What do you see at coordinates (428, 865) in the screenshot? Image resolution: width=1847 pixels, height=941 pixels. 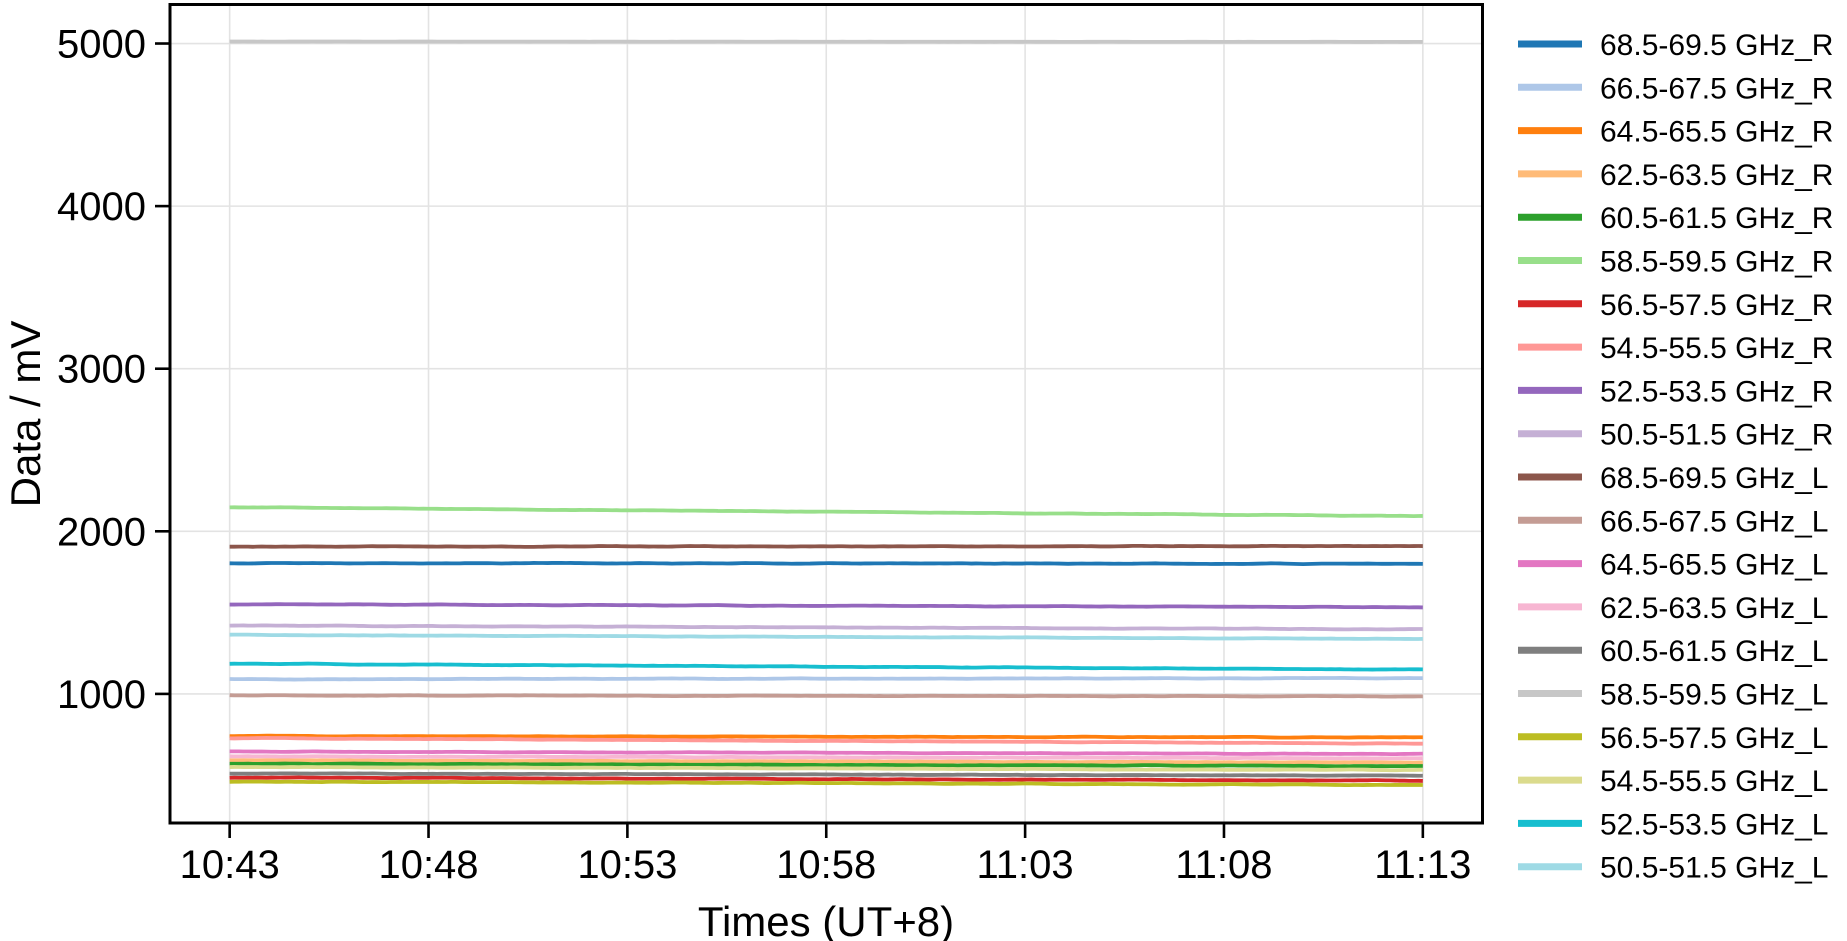 I see `x-tick-label: 10:48` at bounding box center [428, 865].